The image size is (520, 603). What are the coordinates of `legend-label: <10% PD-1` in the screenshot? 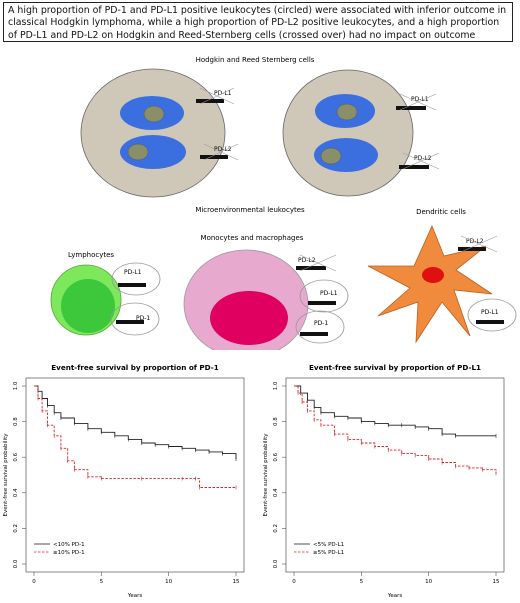 It's located at (69, 545).